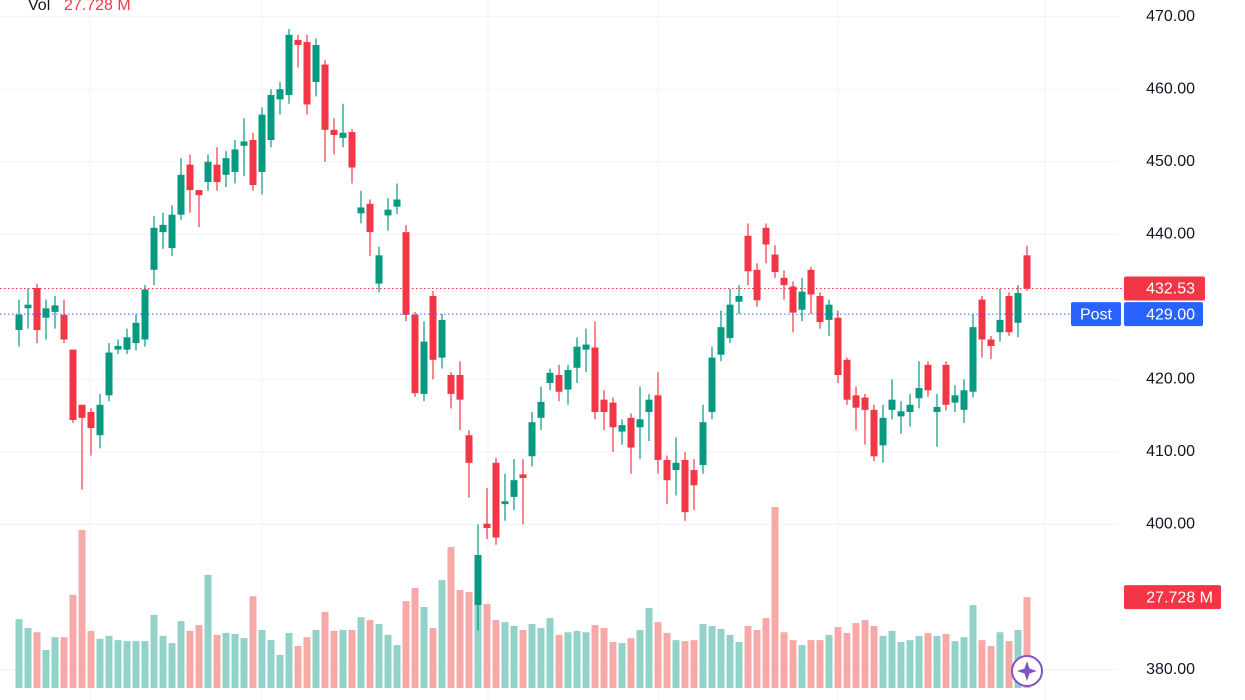 The image size is (1245, 700). What do you see at coordinates (1170, 16) in the screenshot?
I see `y-tick-label: 470.00` at bounding box center [1170, 16].